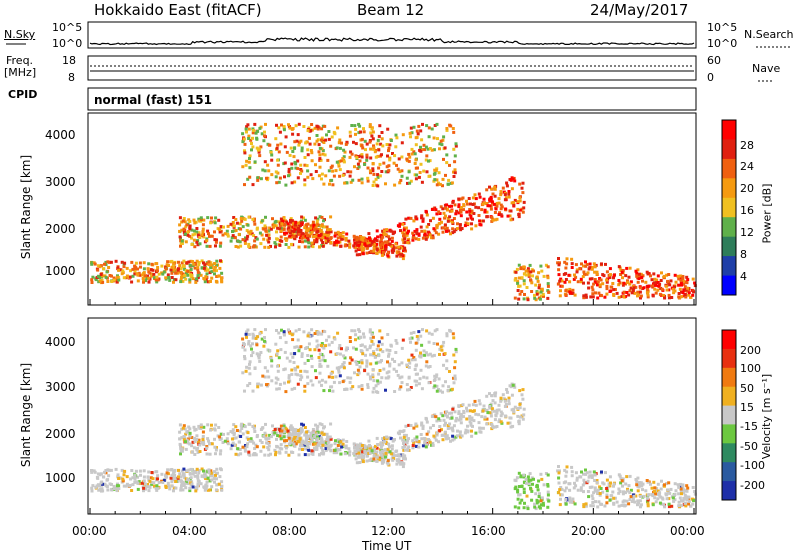 The height and width of the screenshot is (554, 800). Describe the element at coordinates (289, 531) in the screenshot. I see `xtick-2: 08:00` at that location.